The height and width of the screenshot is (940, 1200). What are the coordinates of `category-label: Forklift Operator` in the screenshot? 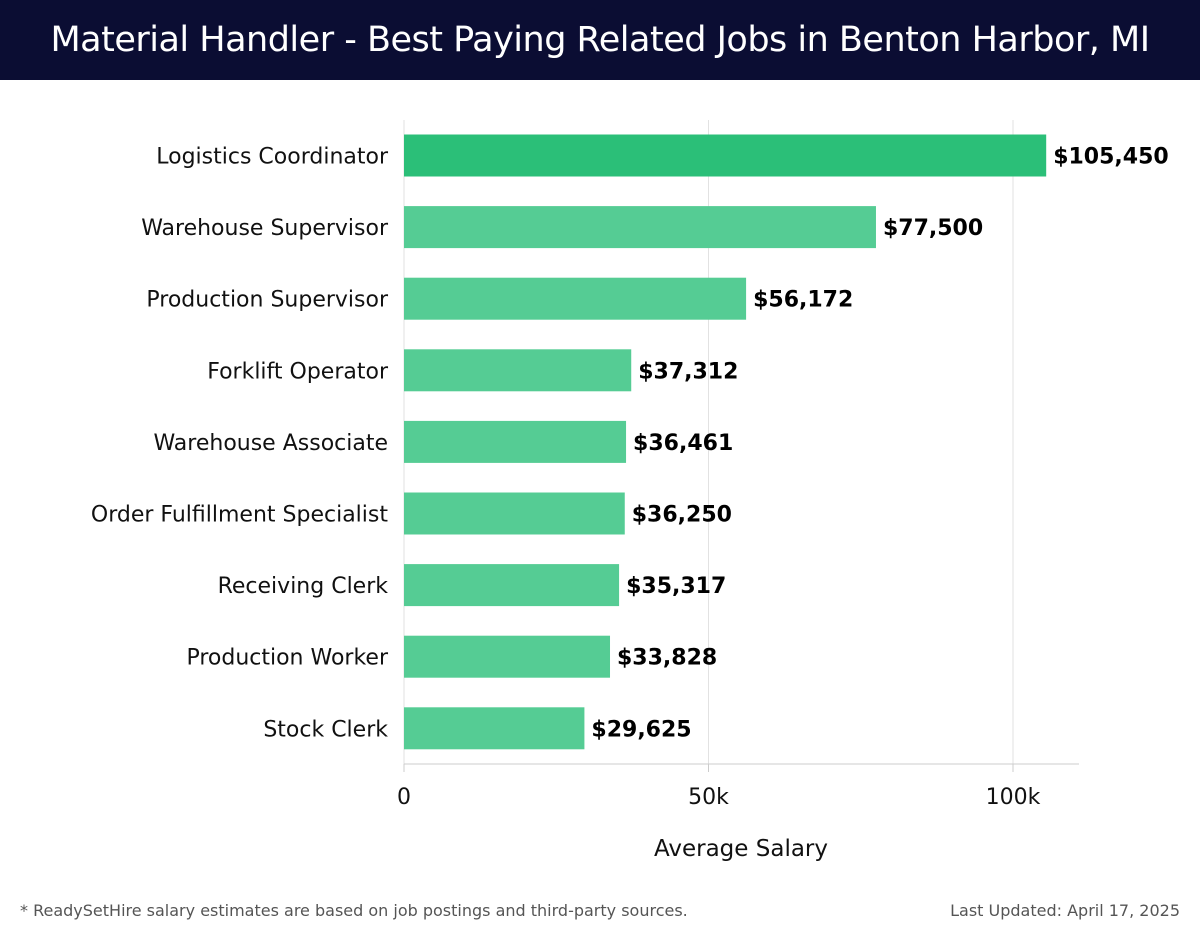 It's located at (298, 371).